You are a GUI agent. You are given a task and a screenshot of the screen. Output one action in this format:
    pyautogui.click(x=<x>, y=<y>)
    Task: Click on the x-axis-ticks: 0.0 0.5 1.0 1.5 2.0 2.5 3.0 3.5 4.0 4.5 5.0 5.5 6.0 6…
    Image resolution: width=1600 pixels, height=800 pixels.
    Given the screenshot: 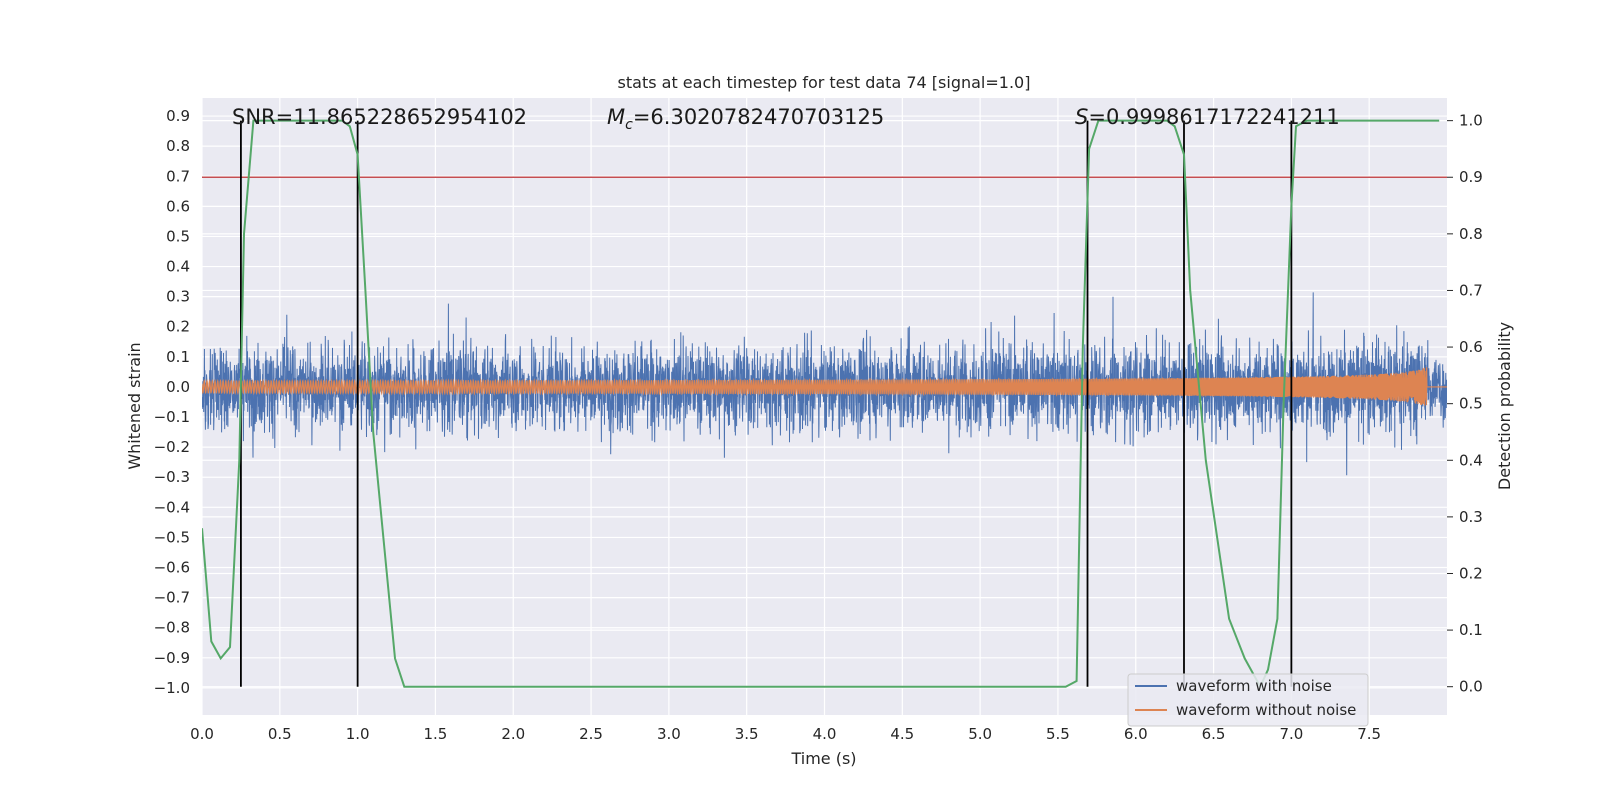 What is the action you would take?
    pyautogui.click(x=785, y=734)
    